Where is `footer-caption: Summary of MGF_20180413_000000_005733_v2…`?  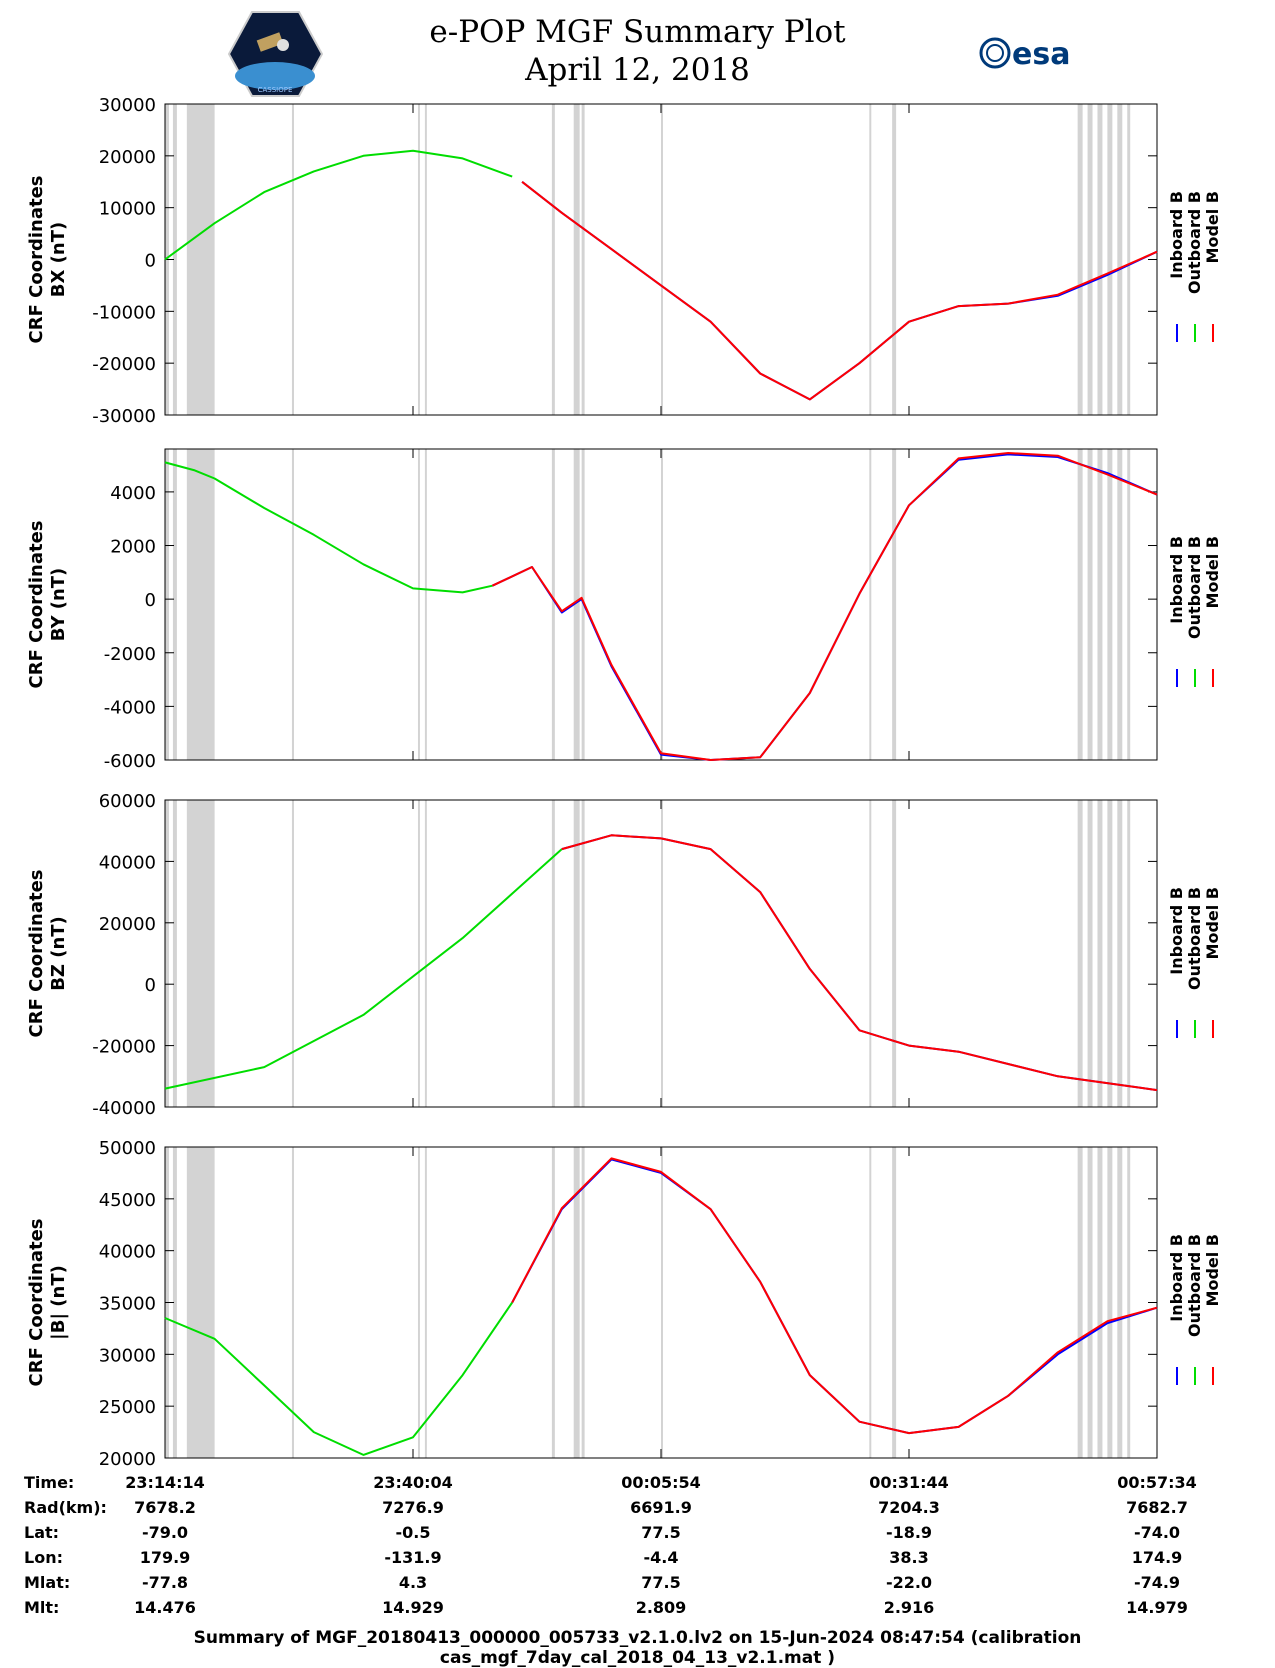 footer-caption: Summary of MGF_20180413_000000_005733_v2… is located at coordinates (637, 1648).